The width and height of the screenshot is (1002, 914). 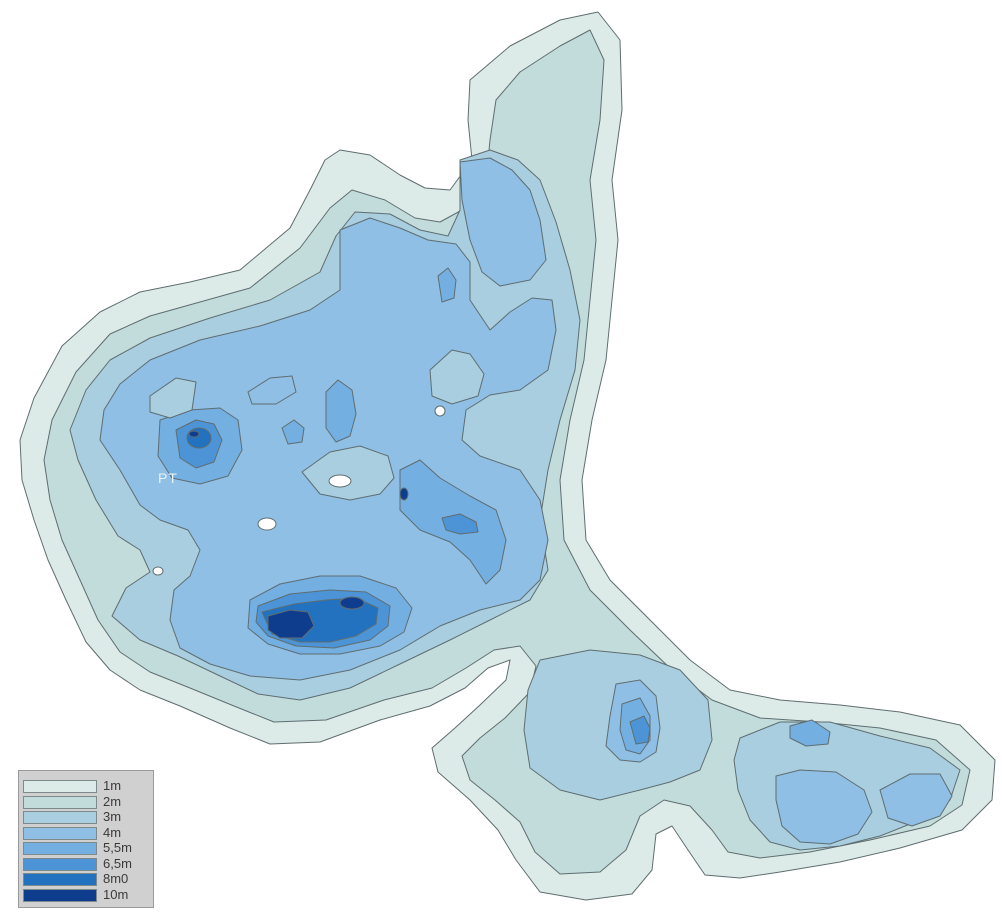 What do you see at coordinates (267, 524) in the screenshot?
I see `island-west` at bounding box center [267, 524].